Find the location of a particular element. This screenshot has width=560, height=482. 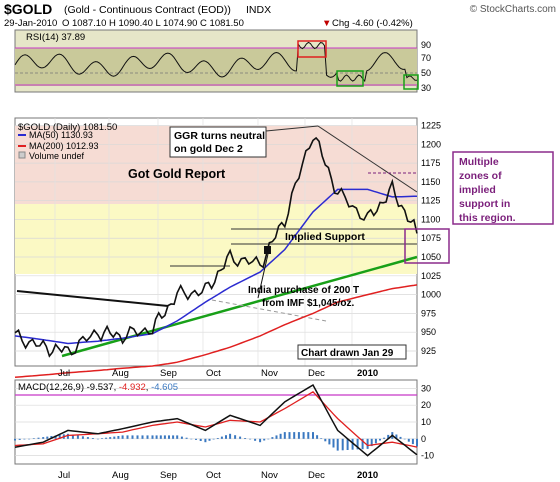

macd-value1: -9.537 is located at coordinates (100, 387).